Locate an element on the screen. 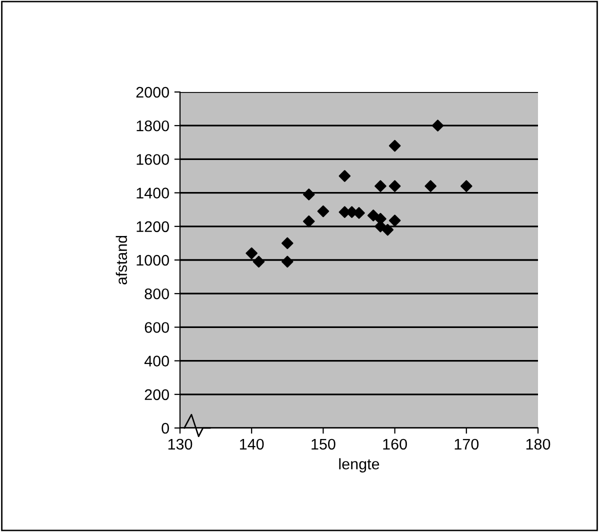 This screenshot has width=599, height=532. y-tick-label: 1800 is located at coordinates (152, 126).